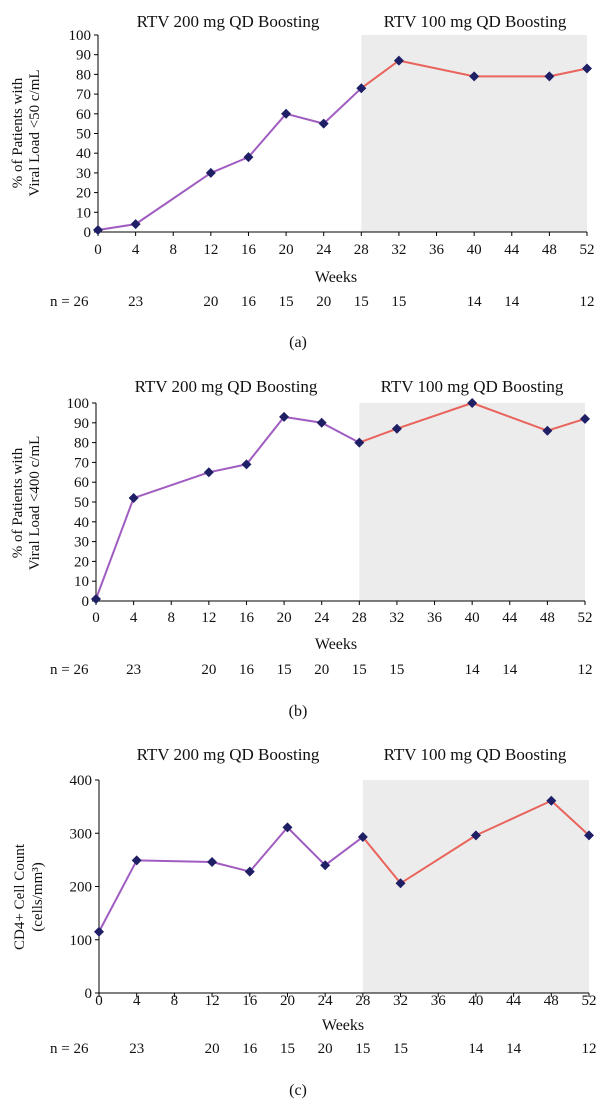  What do you see at coordinates (250, 1049) in the screenshot?
I see `panel-c-n-count-label: 16` at bounding box center [250, 1049].